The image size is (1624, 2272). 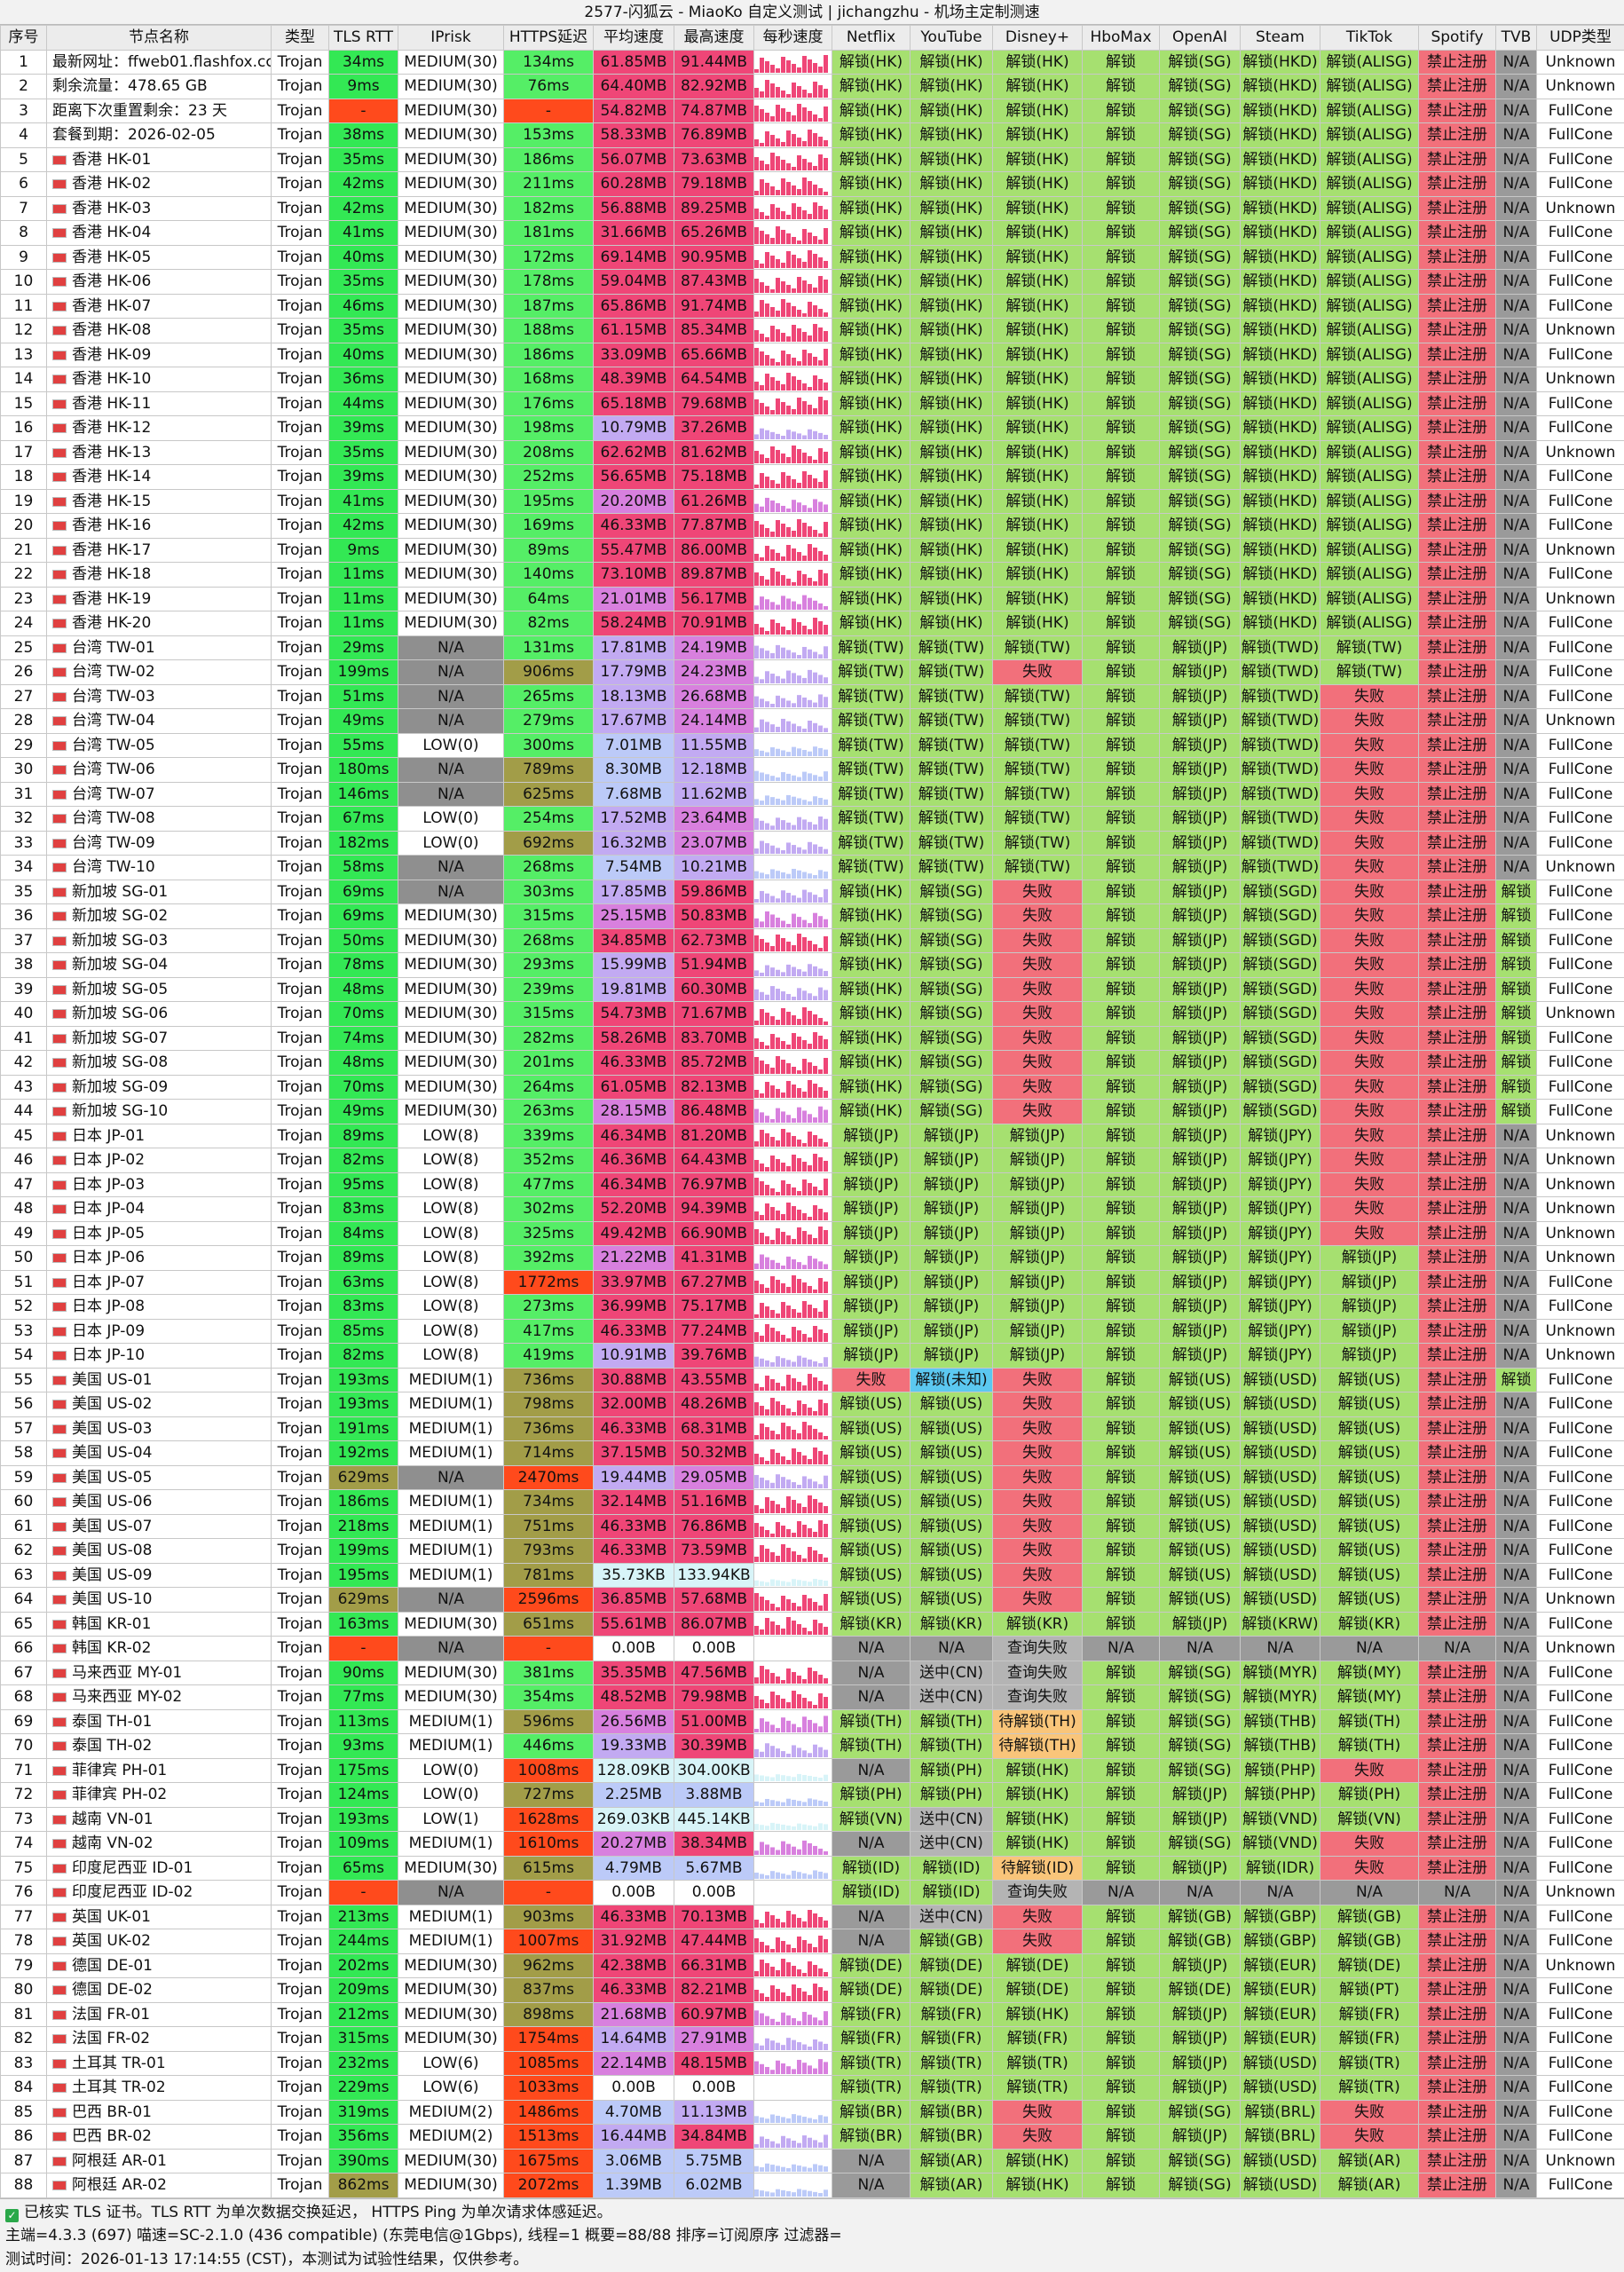 What do you see at coordinates (159, 330) in the screenshot?
I see `node-name: 香港 HK-08` at bounding box center [159, 330].